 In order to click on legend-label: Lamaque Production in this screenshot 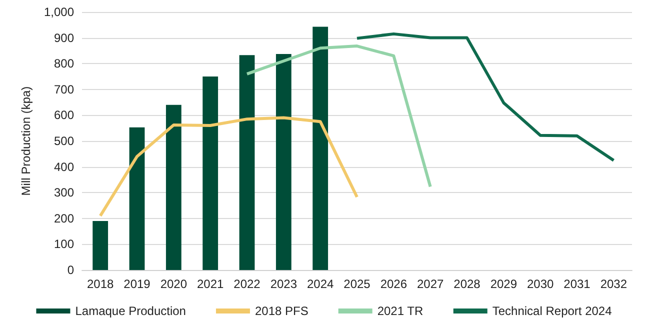, I will do `click(130, 311)`.